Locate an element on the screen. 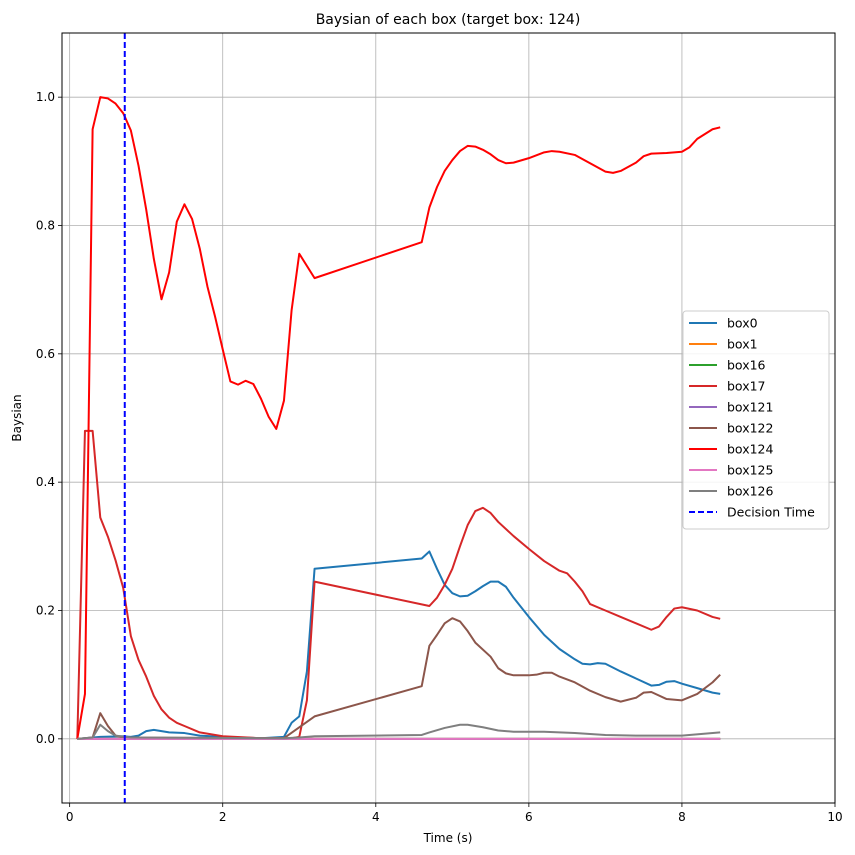  legend-label-box17: box17 is located at coordinates (746, 386).